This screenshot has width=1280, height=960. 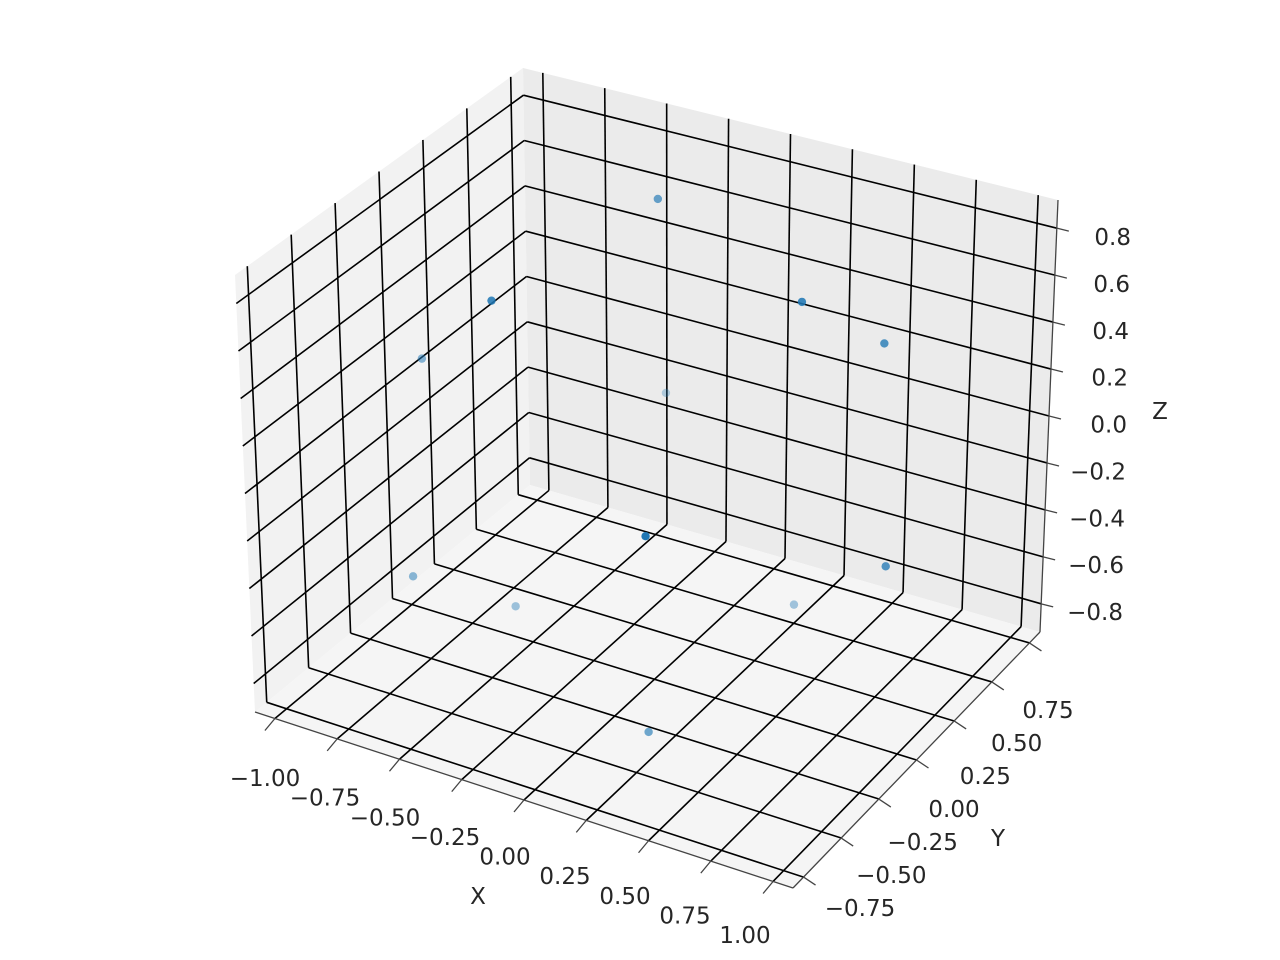 I want to click on x-tick-label: 1.00, so click(x=744, y=936).